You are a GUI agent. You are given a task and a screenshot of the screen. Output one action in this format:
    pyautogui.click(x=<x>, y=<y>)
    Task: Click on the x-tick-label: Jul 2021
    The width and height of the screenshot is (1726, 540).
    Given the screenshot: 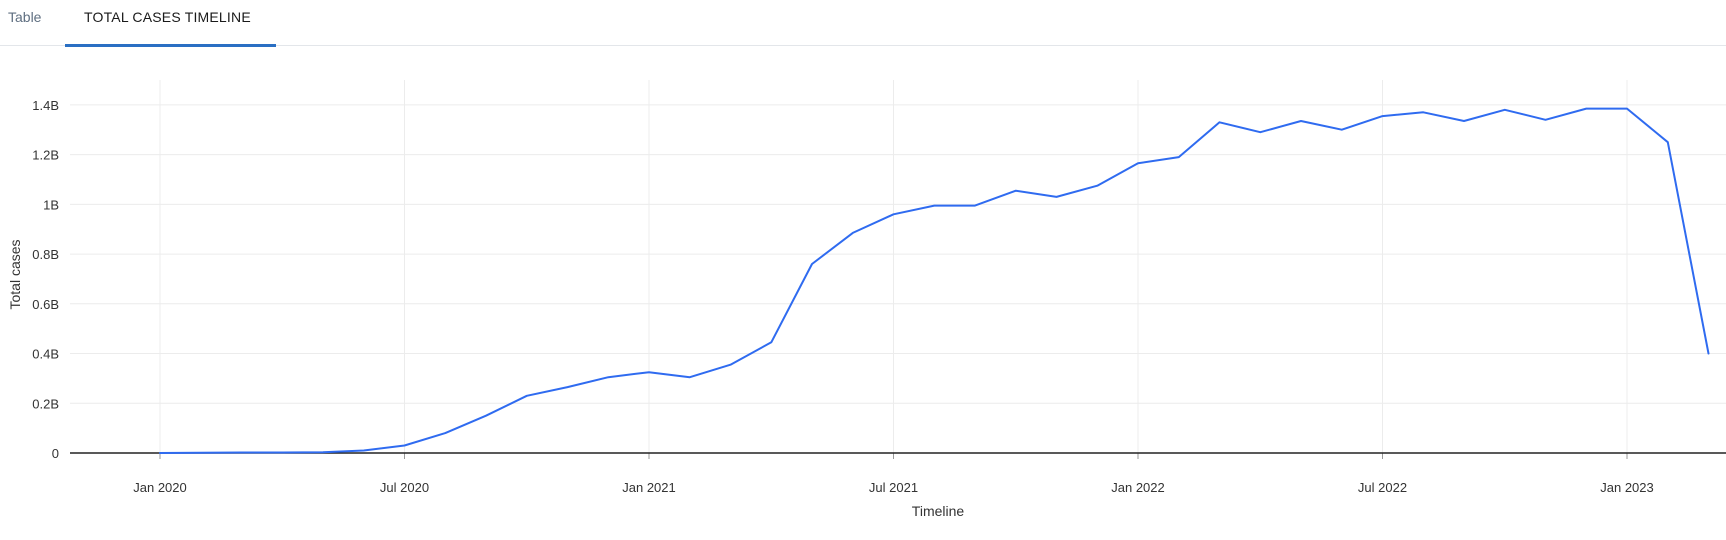 What is the action you would take?
    pyautogui.click(x=893, y=487)
    